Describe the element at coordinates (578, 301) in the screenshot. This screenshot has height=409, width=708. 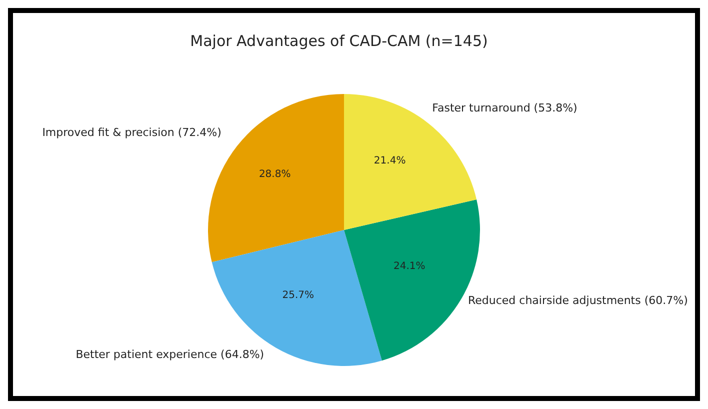
I see `slice-label: Reduced chairside adjustments (60.7%)` at that location.